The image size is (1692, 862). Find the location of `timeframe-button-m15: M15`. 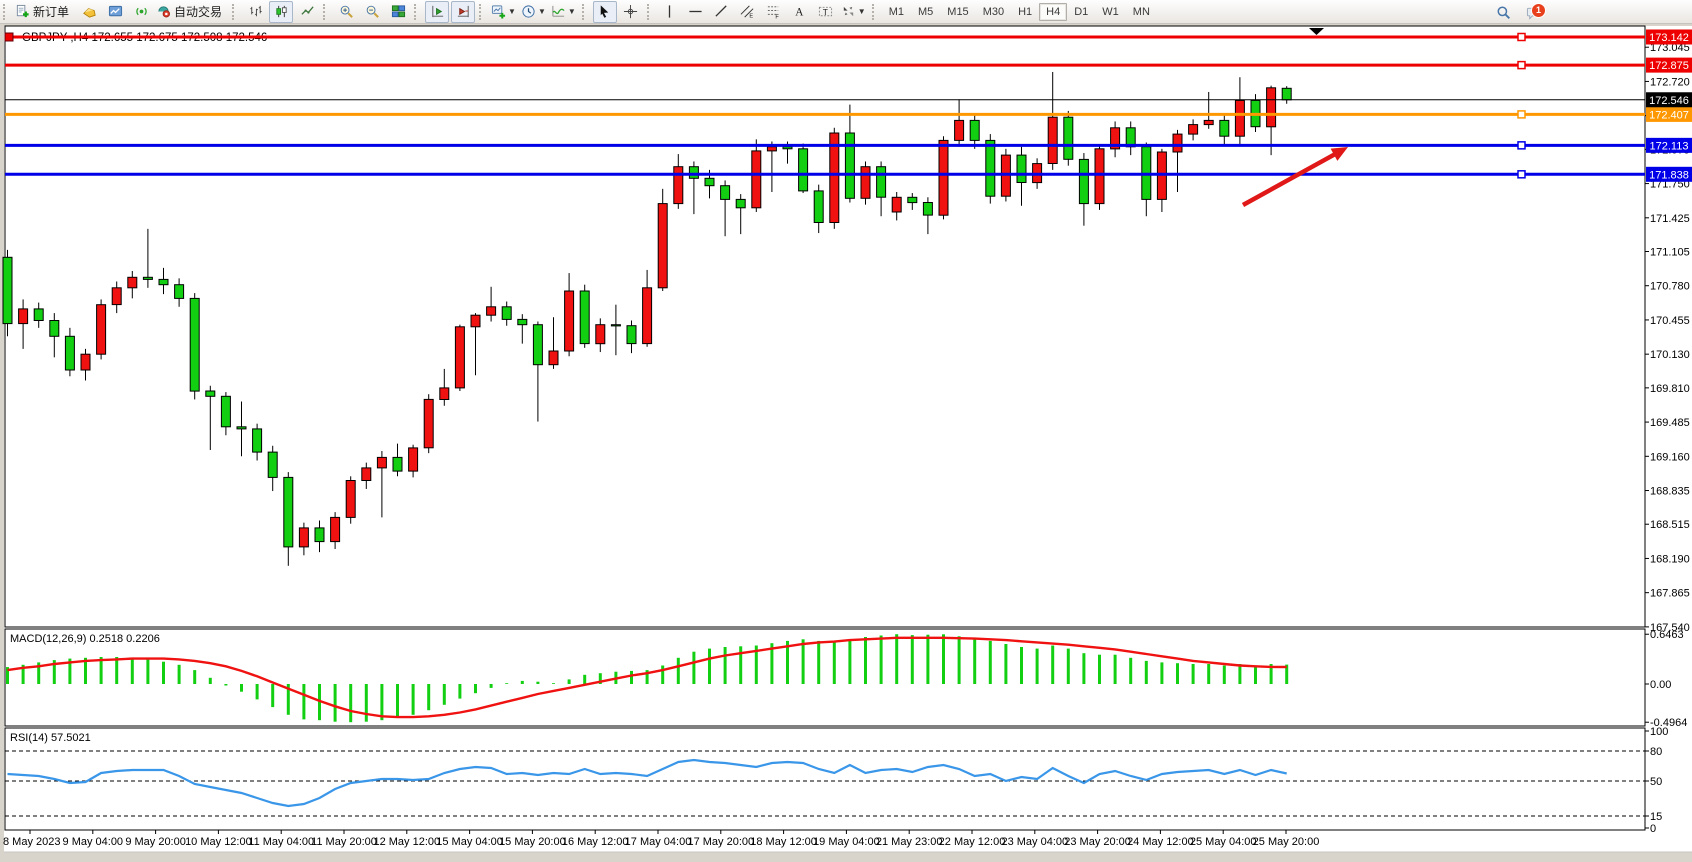

timeframe-button-m15: M15 is located at coordinates (958, 11).